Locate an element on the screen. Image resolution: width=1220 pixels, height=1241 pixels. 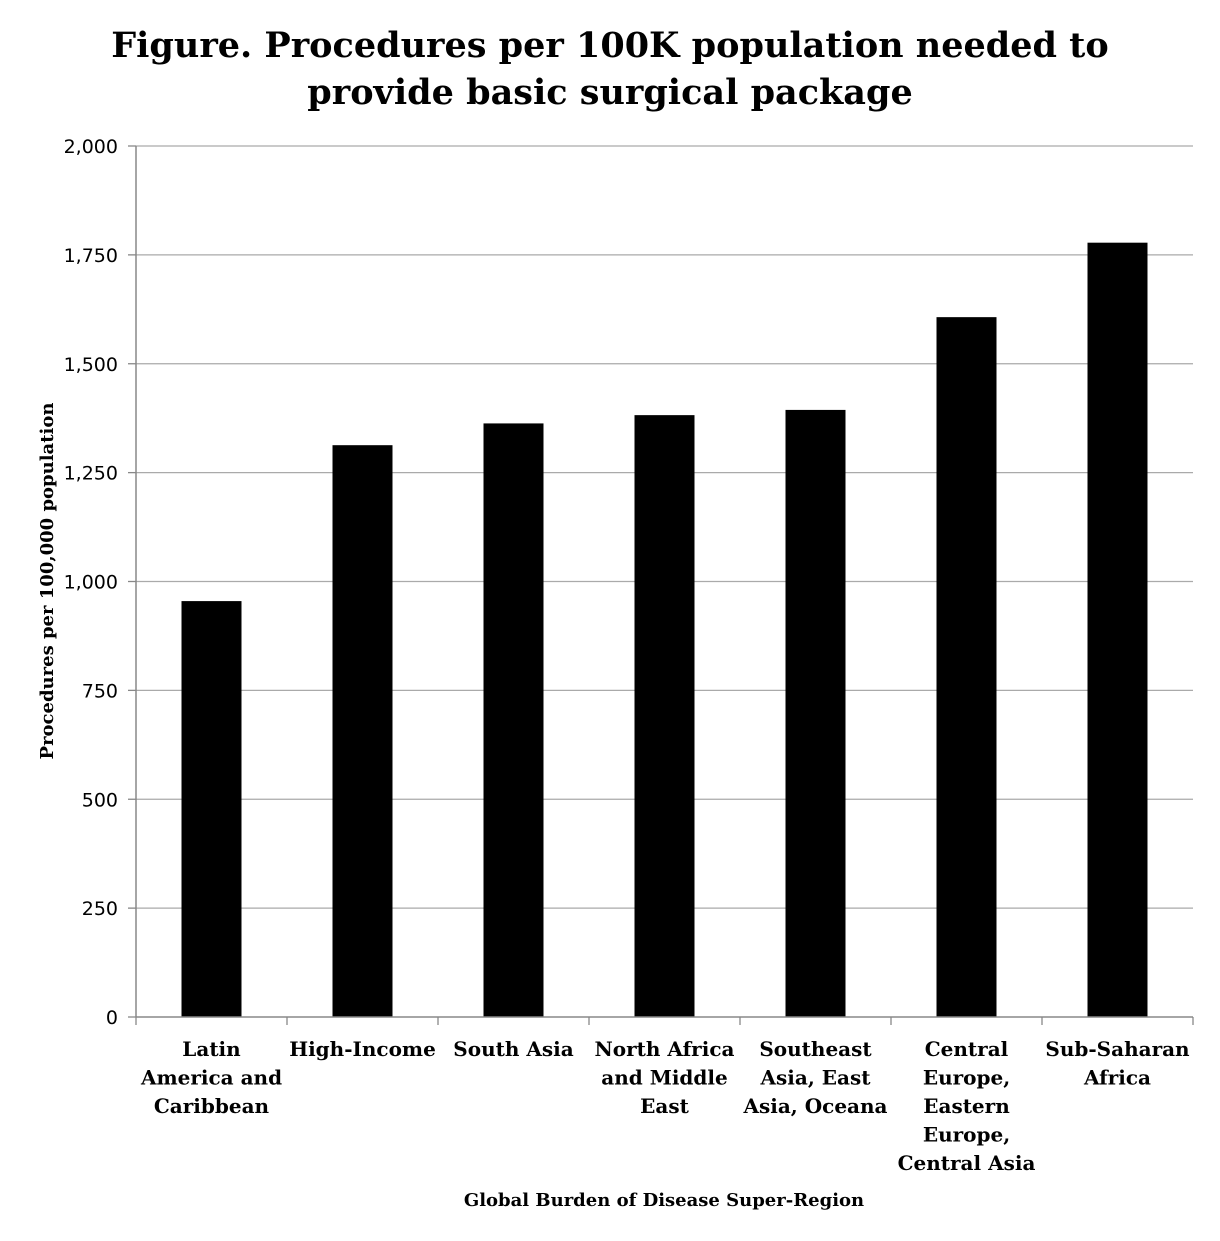
x-category-label: Central Europe, Eastern Europe, Central Asia is located at coordinates (967, 1106).